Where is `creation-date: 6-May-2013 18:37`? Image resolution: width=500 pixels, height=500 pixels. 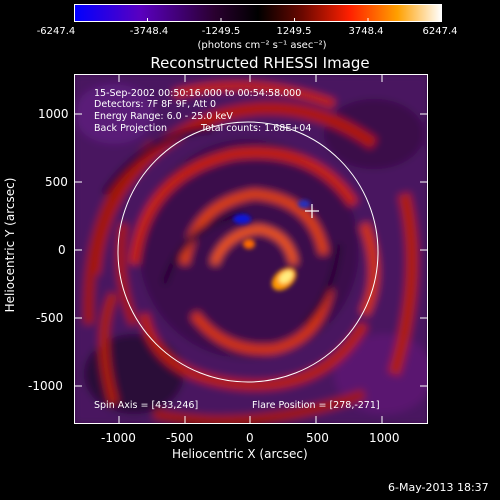 creation-date: 6-May-2013 18:37 is located at coordinates (438, 487).